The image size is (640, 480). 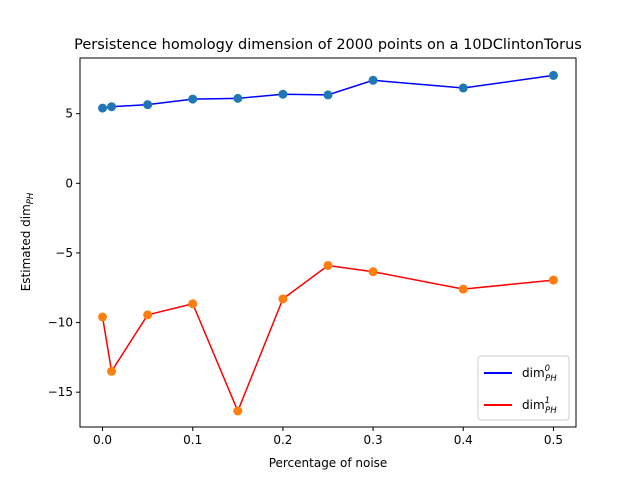 What do you see at coordinates (463, 440) in the screenshot?
I see `x-tick-label: 0.4` at bounding box center [463, 440].